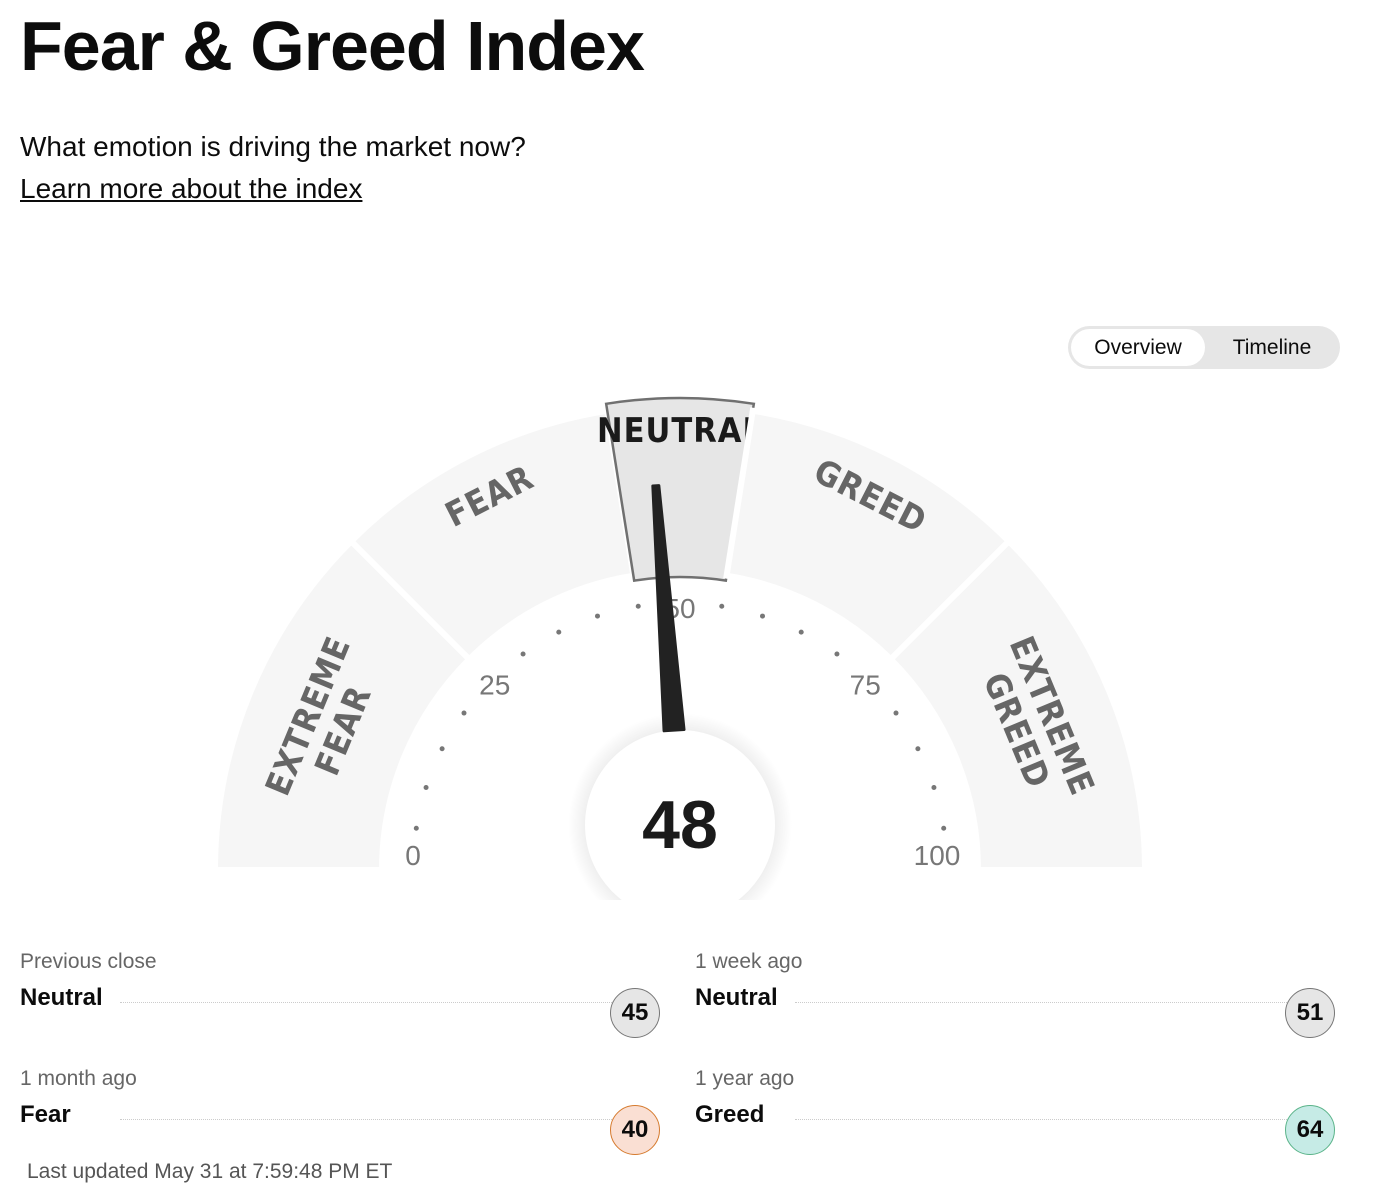 The width and height of the screenshot is (1378, 1186). What do you see at coordinates (45, 1114) in the screenshot?
I see `stat-rating: Fear` at bounding box center [45, 1114].